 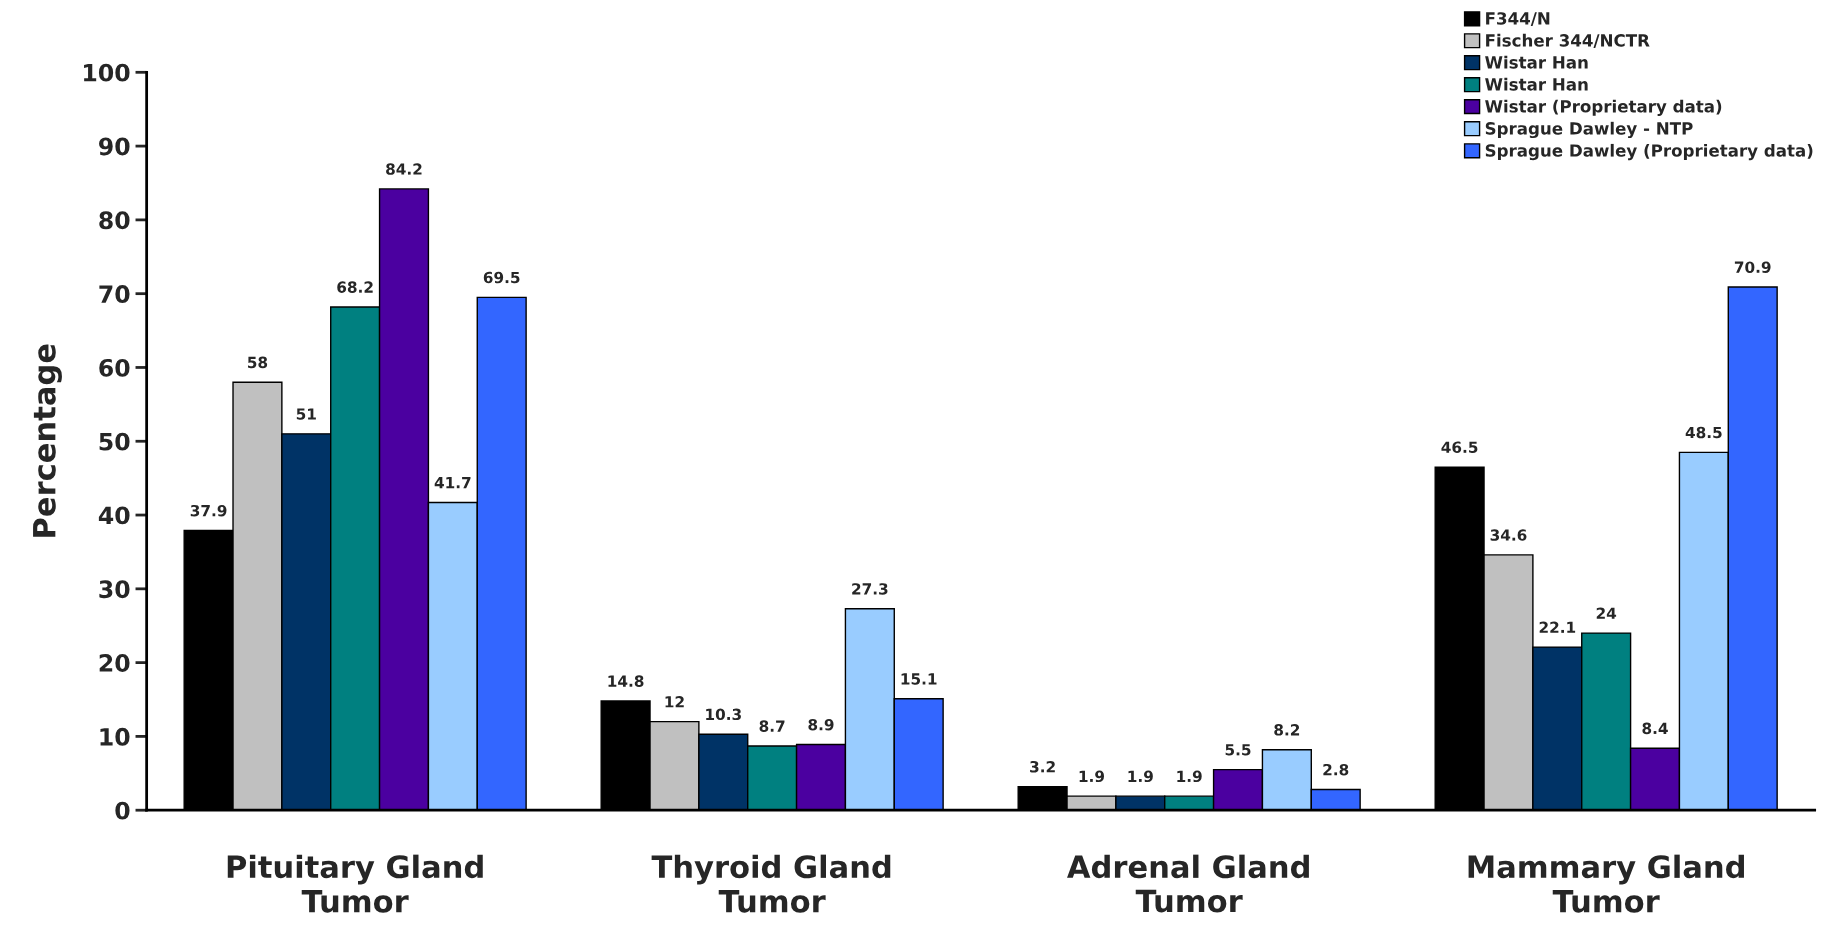 I want to click on data-label: 5.5, so click(x=1238, y=750).